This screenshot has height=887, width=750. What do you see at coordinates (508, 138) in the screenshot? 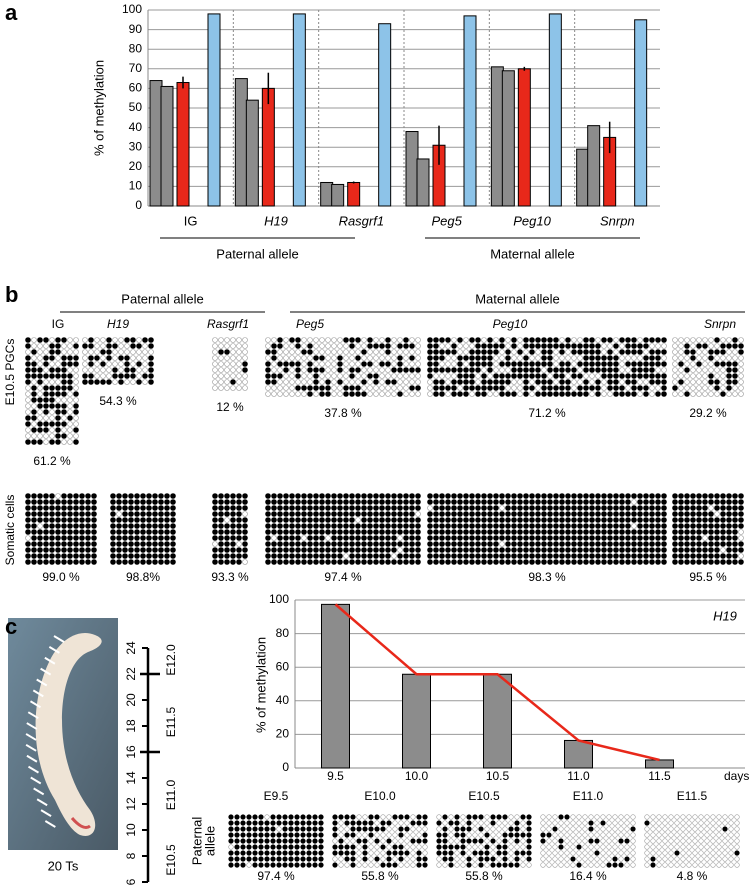
I see `bar` at bounding box center [508, 138].